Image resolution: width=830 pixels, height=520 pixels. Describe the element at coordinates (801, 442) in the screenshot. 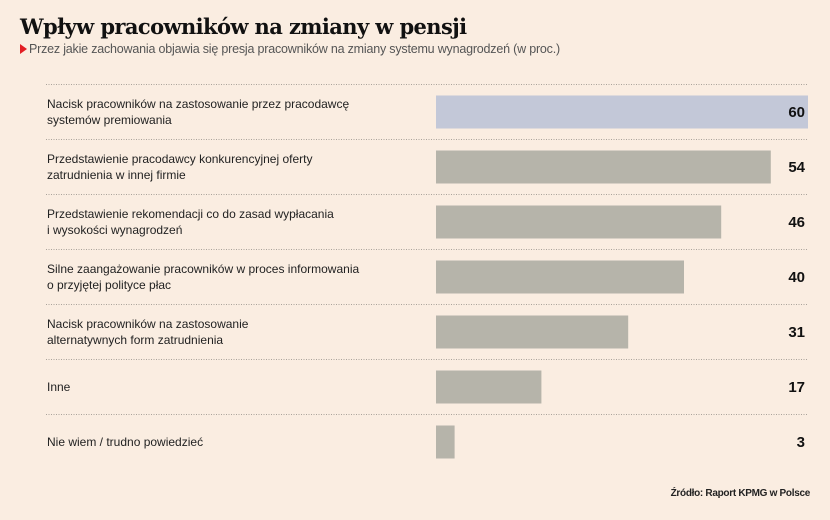

I see `value-label: 3` at that location.